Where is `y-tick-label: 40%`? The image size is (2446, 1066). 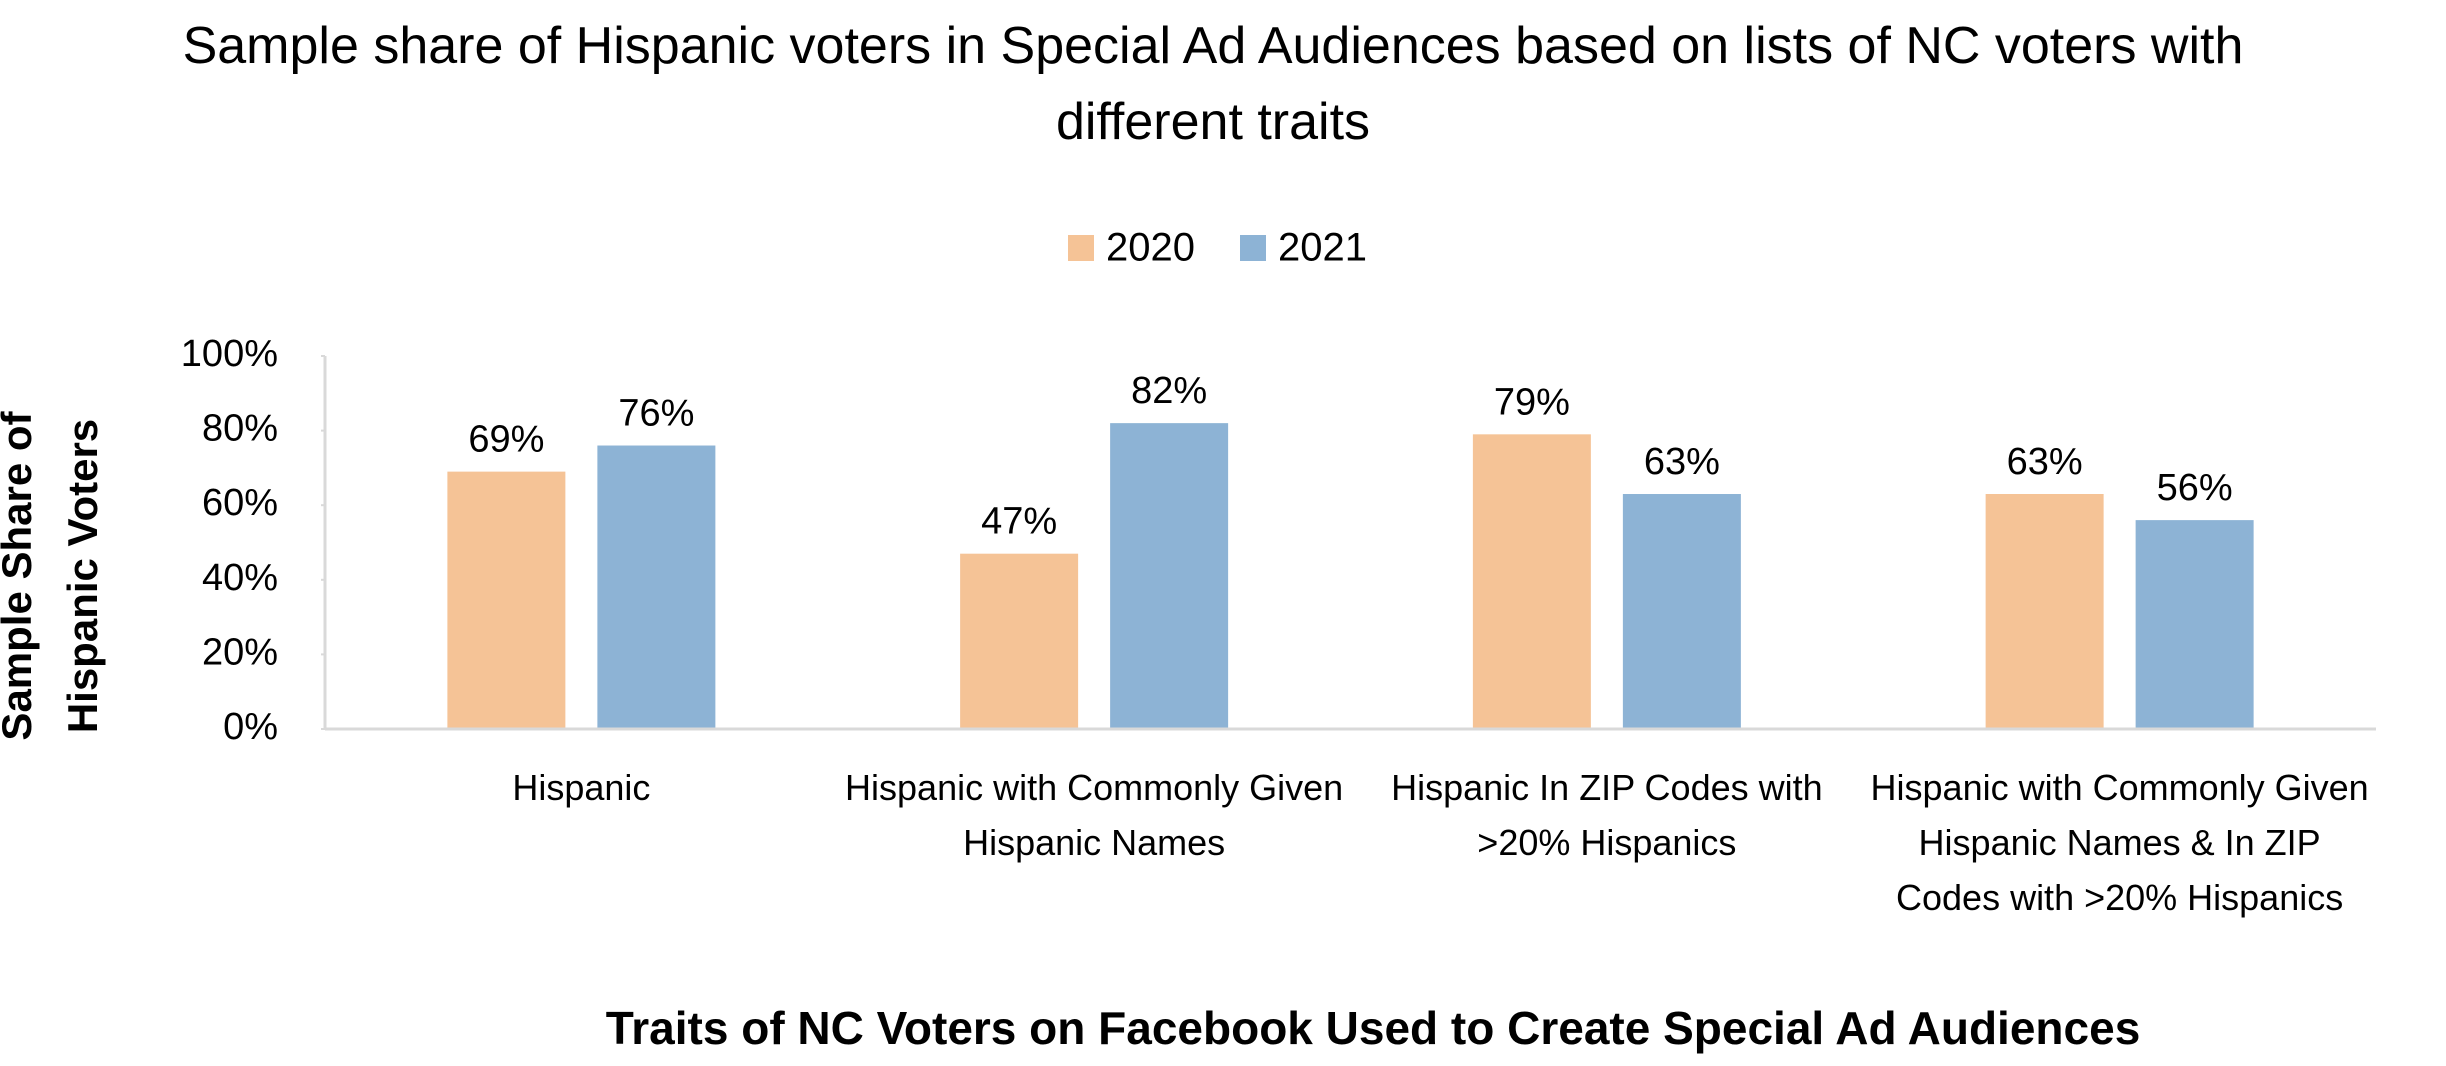 y-tick-label: 40% is located at coordinates (240, 578).